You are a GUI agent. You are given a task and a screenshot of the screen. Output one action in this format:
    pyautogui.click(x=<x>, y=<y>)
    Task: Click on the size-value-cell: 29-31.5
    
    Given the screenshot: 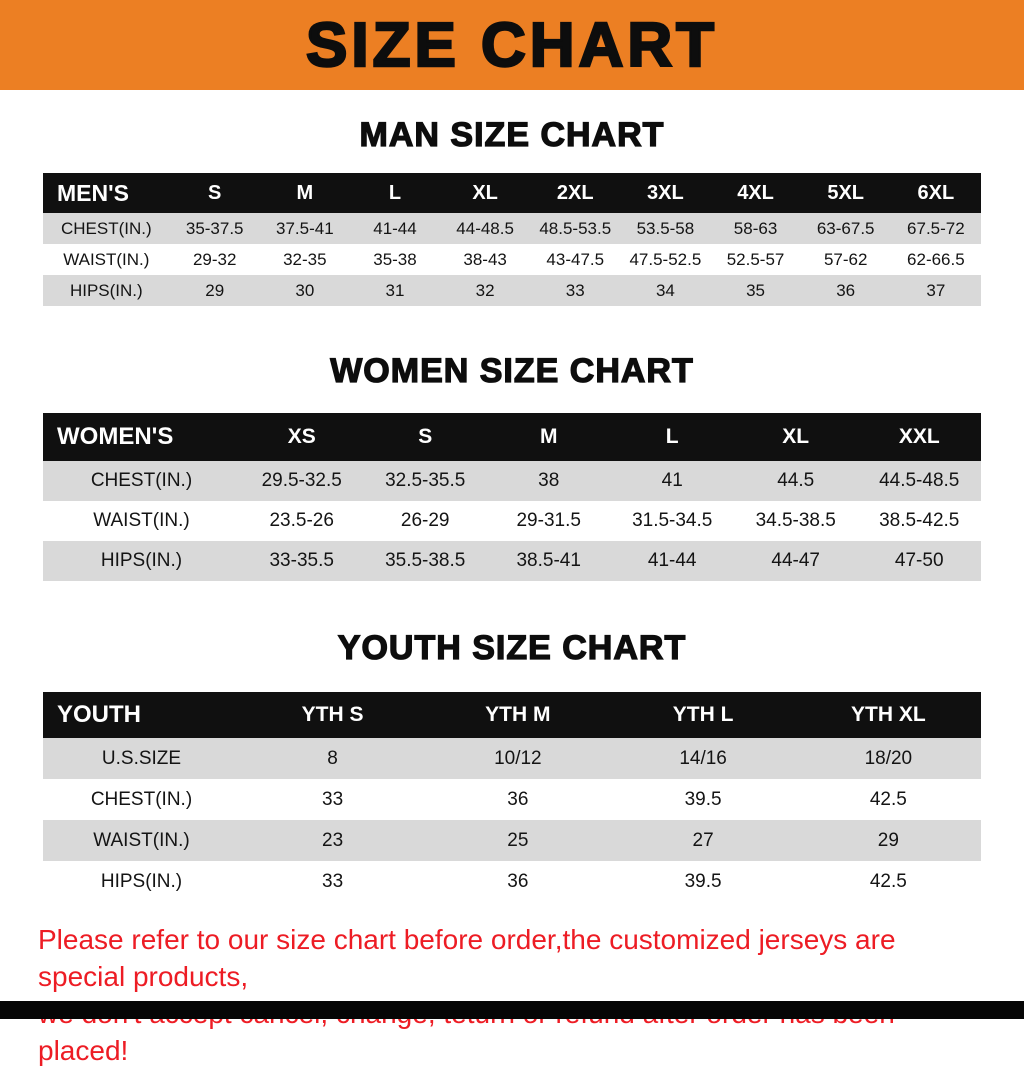 What is the action you would take?
    pyautogui.click(x=548, y=520)
    